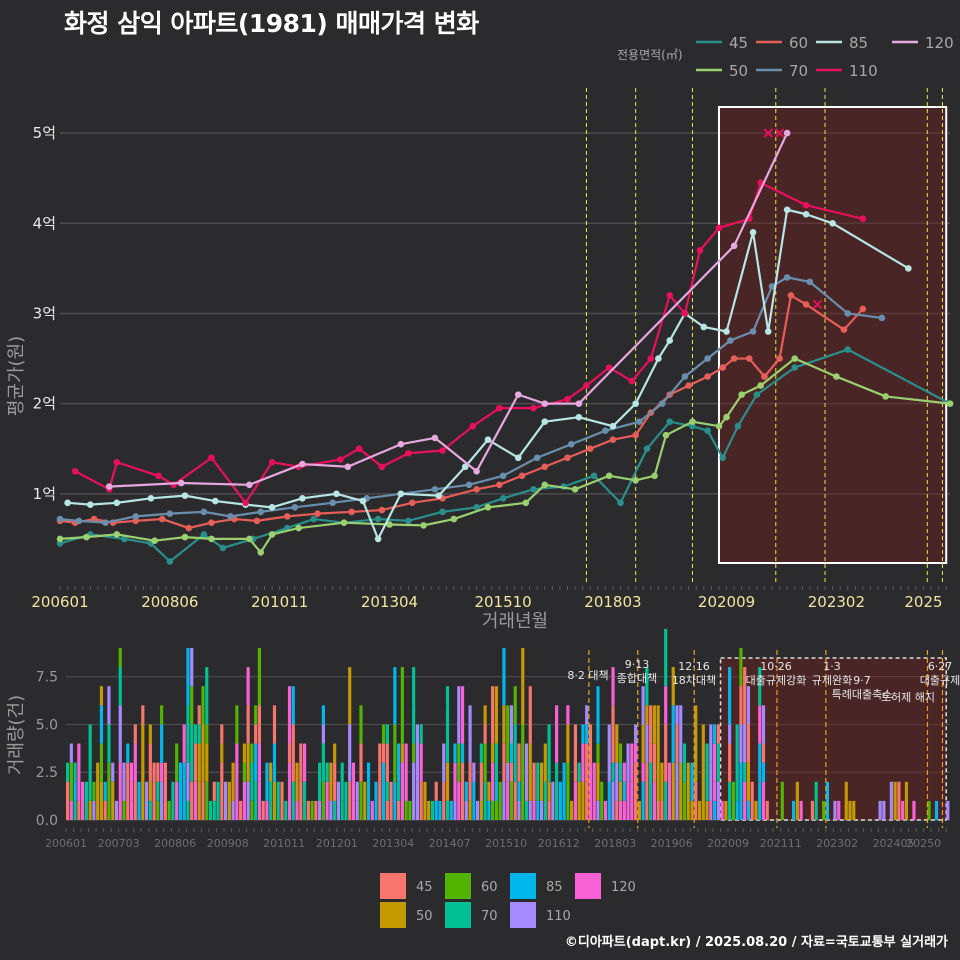 The width and height of the screenshot is (960, 960). What do you see at coordinates (16, 735) in the screenshot?
I see `y-axis-title: 거래량(건)` at bounding box center [16, 735].